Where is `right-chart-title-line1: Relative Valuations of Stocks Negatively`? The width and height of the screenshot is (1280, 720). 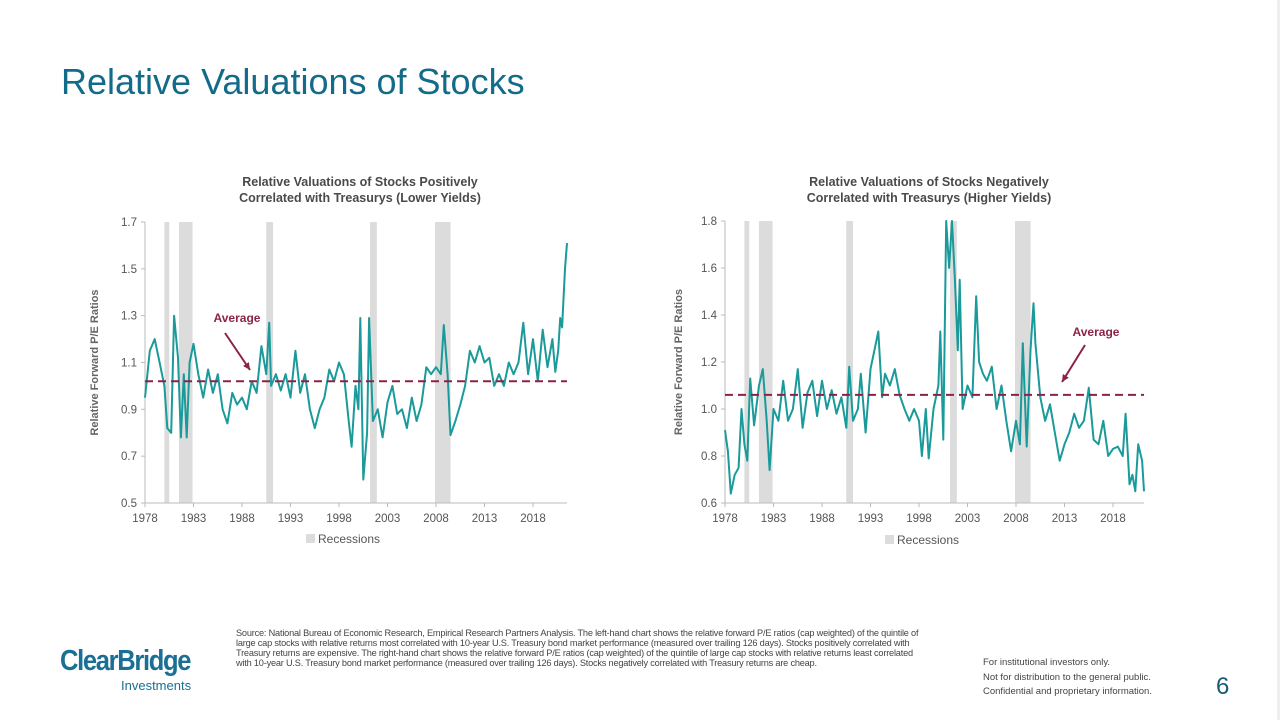 right-chart-title-line1: Relative Valuations of Stocks Negatively is located at coordinates (929, 182).